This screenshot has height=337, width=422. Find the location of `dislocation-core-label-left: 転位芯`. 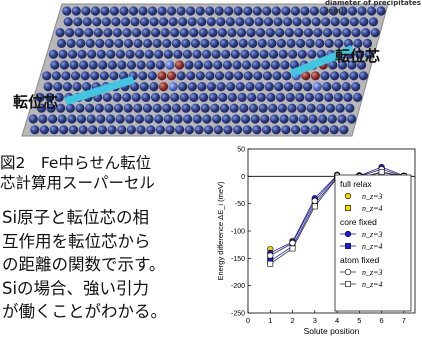

dislocation-core-label-left: 転位芯 is located at coordinates (36, 102).